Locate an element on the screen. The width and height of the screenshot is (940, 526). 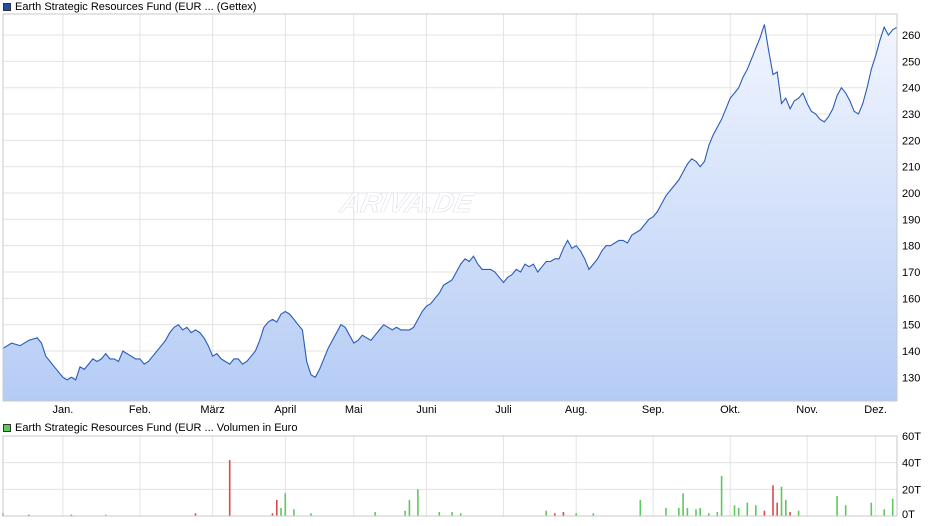
watermark: ARIVA.DE is located at coordinates (407, 202).